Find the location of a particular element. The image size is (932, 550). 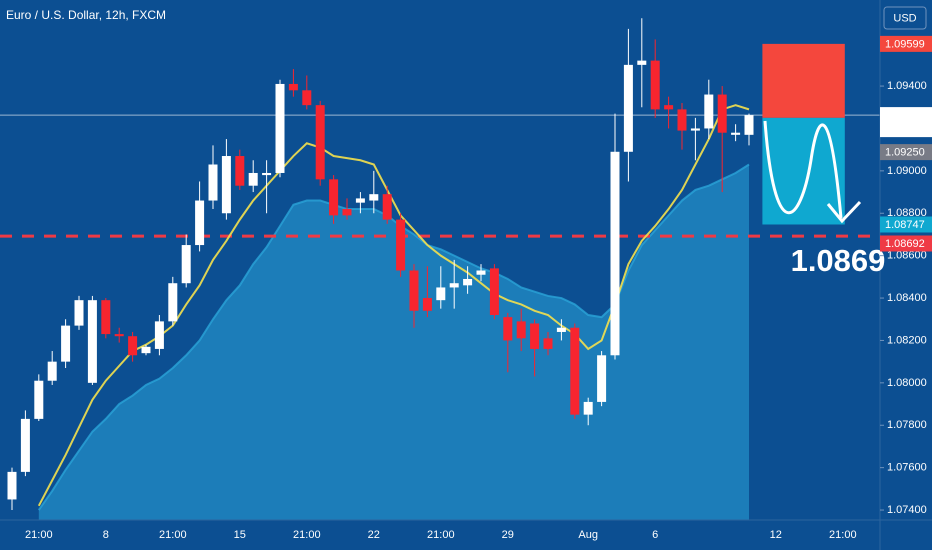

y-tick-label: 1.07600 is located at coordinates (907, 468).